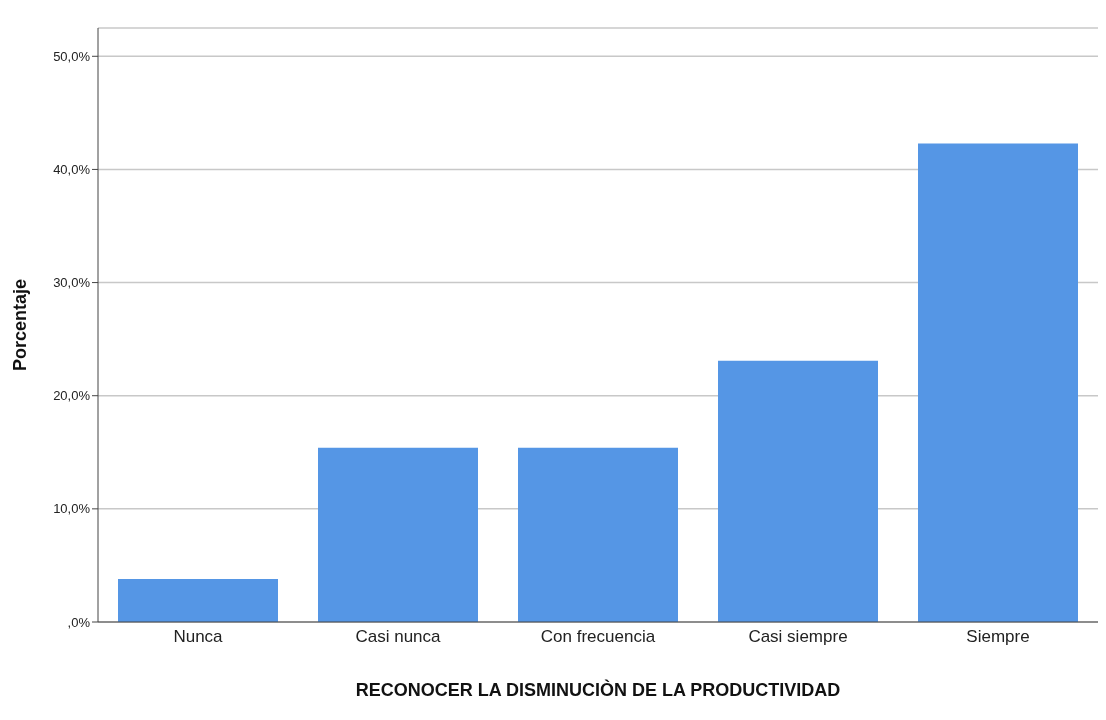 The image size is (1106, 720). I want to click on x-axis-title: RECONOCER LA DISMINUCIÒN DE LA PRODUCTIVIDAD, so click(598, 689).